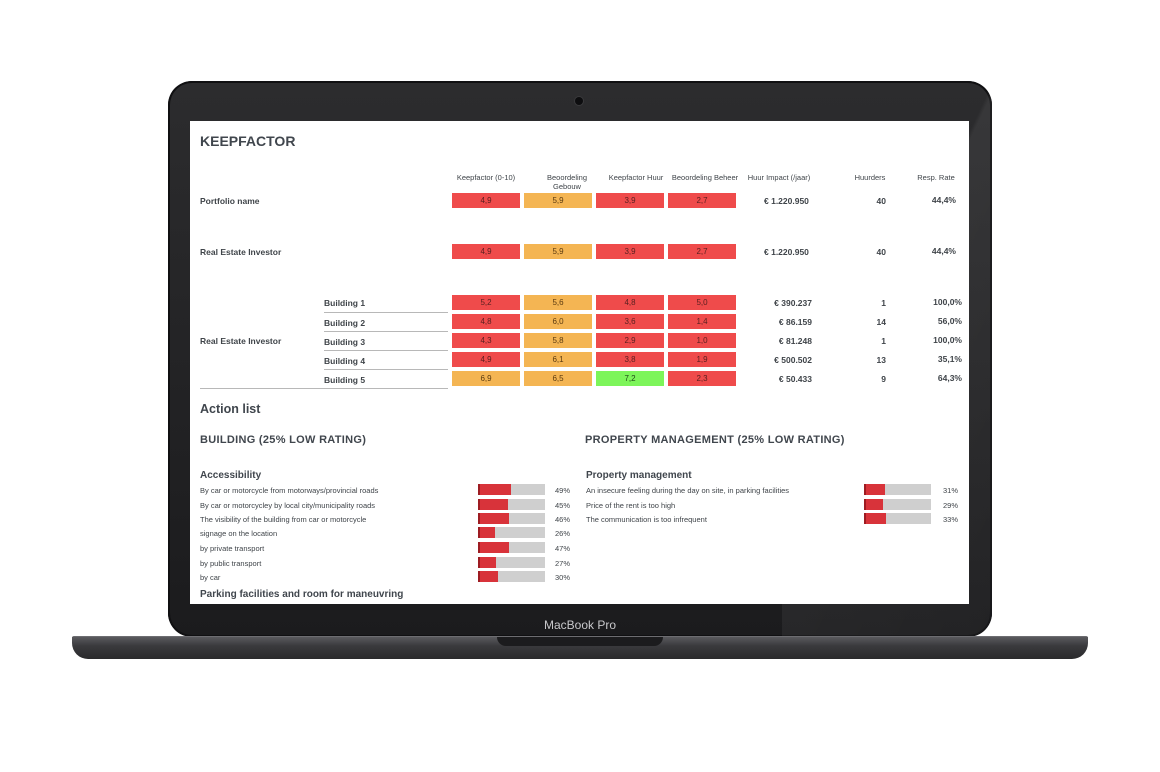 The width and height of the screenshot is (1160, 772). Describe the element at coordinates (562, 505) in the screenshot. I see `action-item-pct: 45%` at that location.